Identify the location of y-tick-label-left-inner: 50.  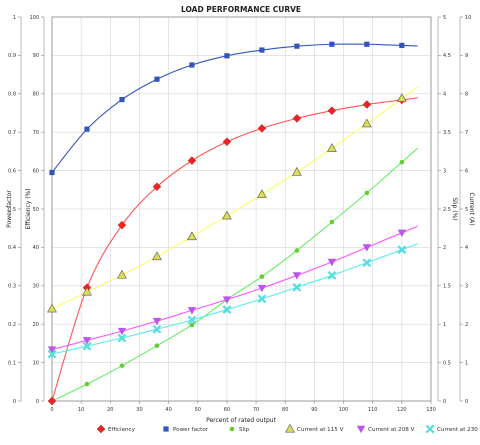
(36, 210).